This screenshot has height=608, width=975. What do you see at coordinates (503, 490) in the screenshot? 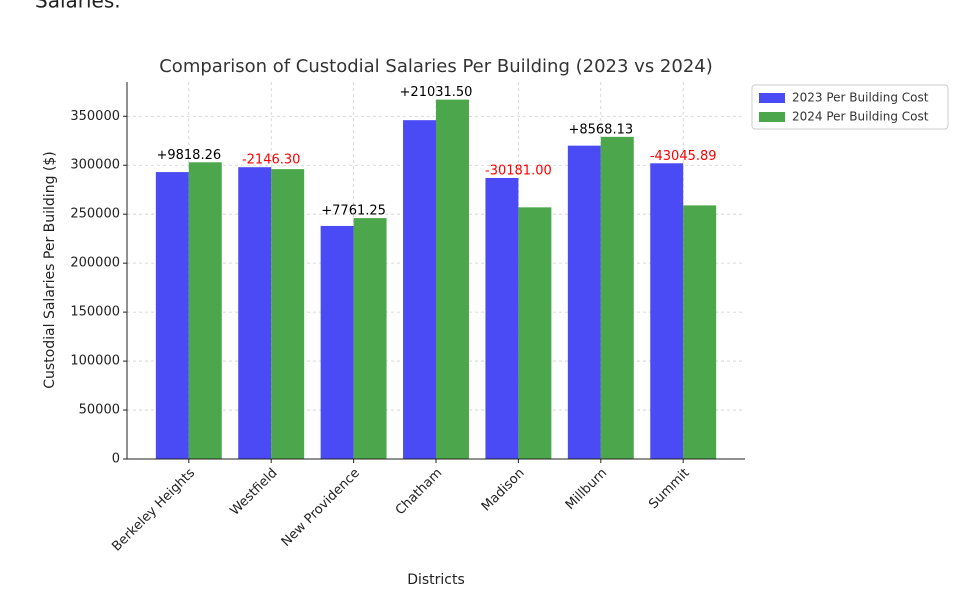
I see `x-tick-label: Madison` at bounding box center [503, 490].